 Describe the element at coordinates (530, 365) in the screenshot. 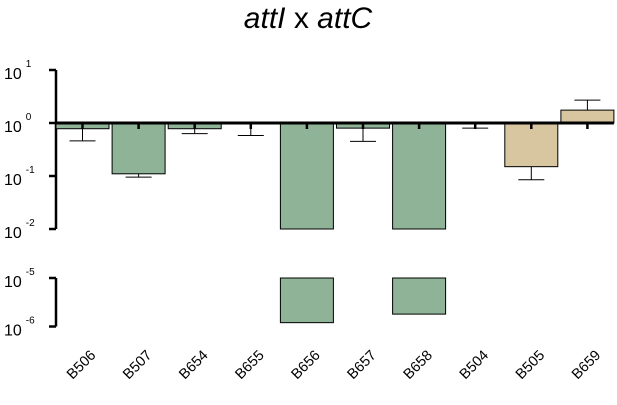

I see `x-label-B505: B505` at that location.